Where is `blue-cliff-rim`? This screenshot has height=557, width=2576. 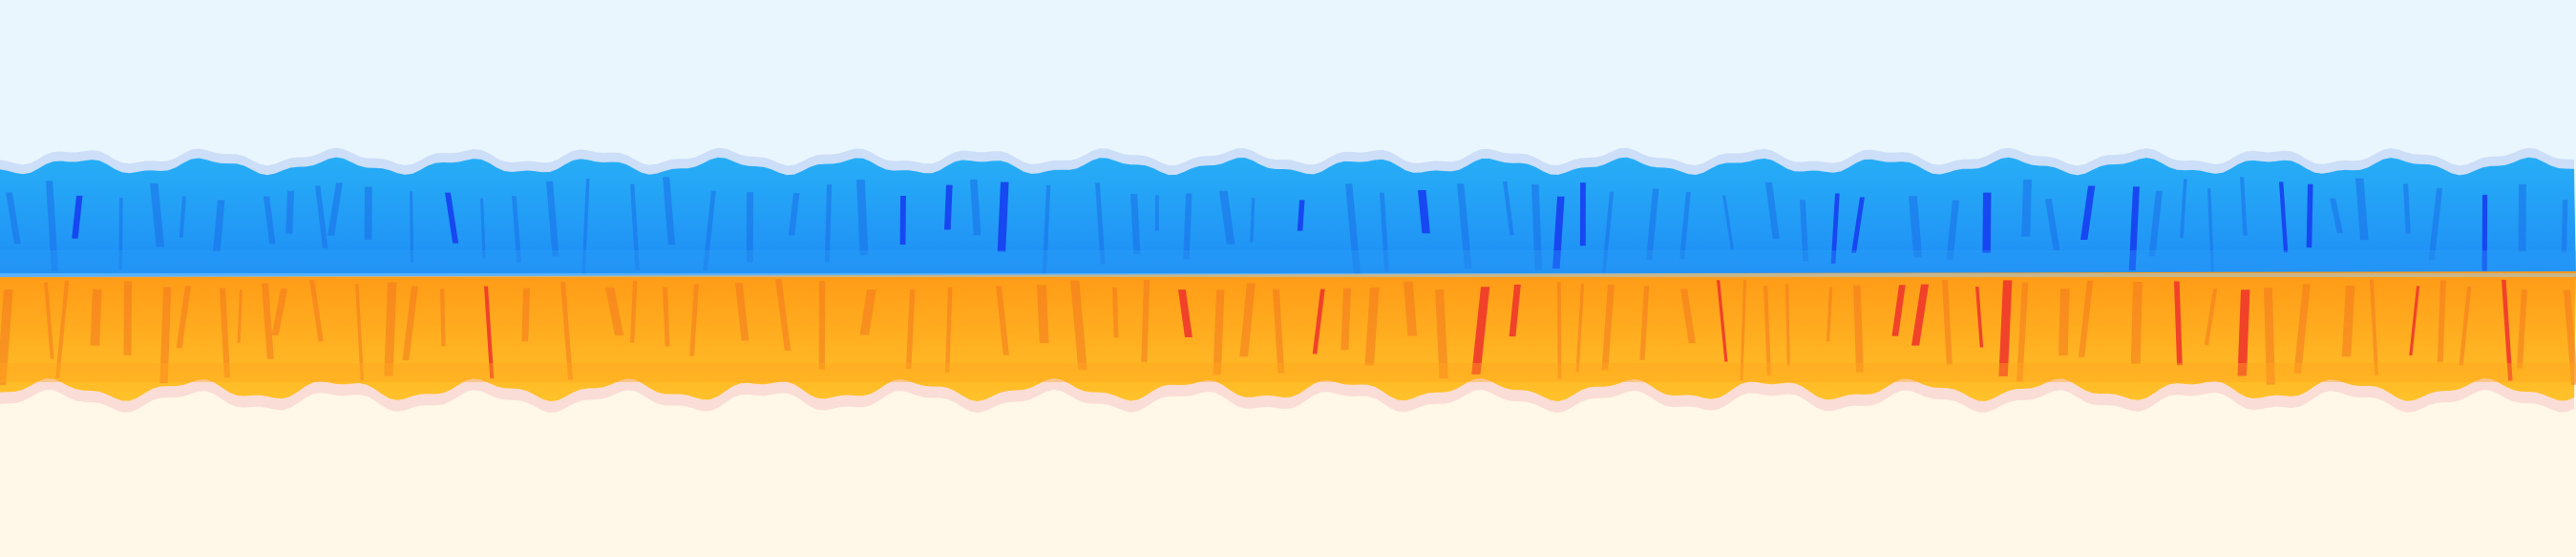
blue-cliff-rim is located at coordinates (1287, 164).